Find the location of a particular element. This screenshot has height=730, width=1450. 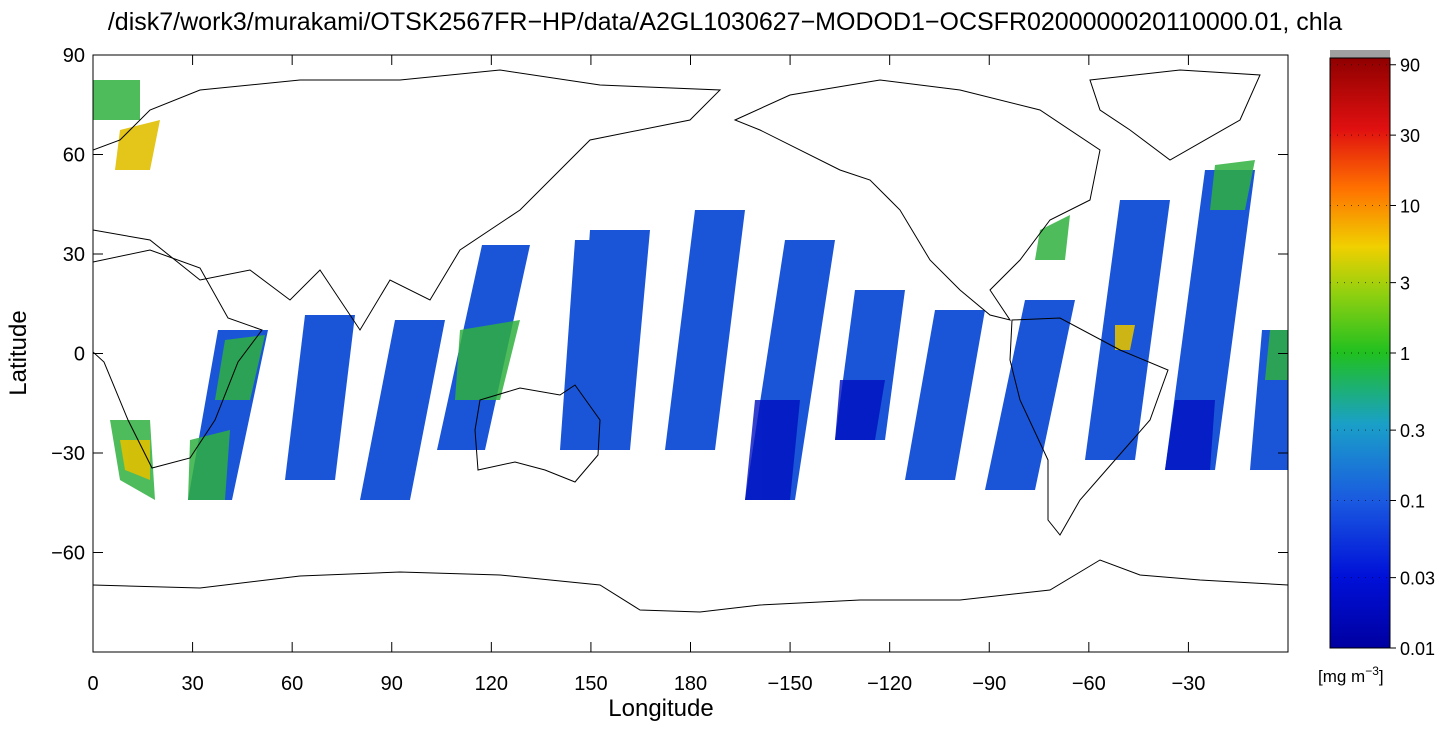

x-axis-label: Longitude is located at coordinates (660, 708).